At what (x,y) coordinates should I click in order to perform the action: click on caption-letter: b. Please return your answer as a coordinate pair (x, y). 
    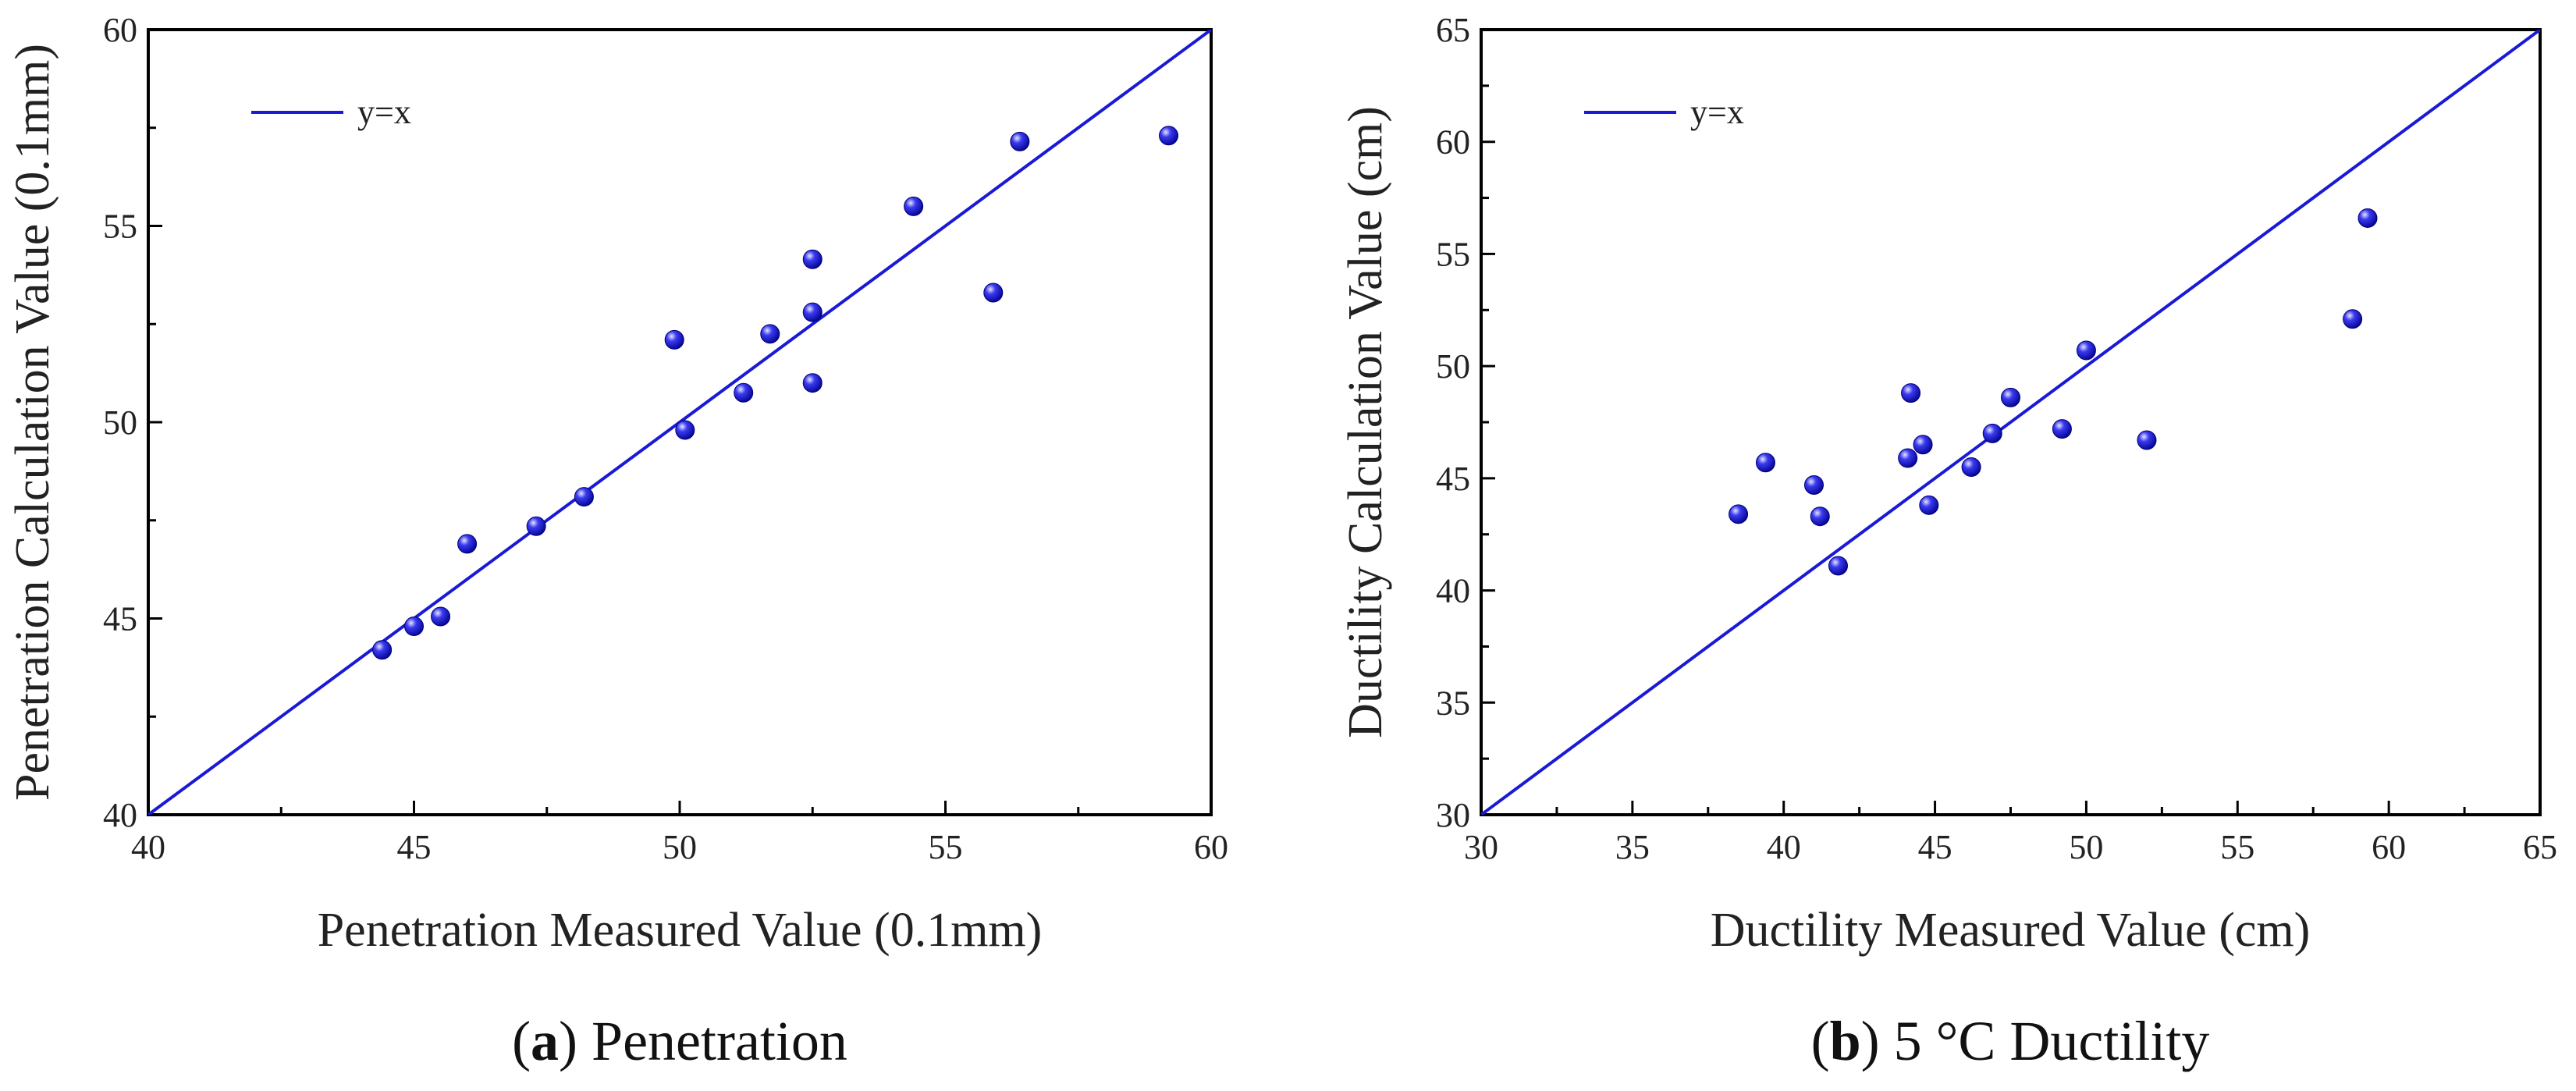
    Looking at the image, I should click on (1846, 1041).